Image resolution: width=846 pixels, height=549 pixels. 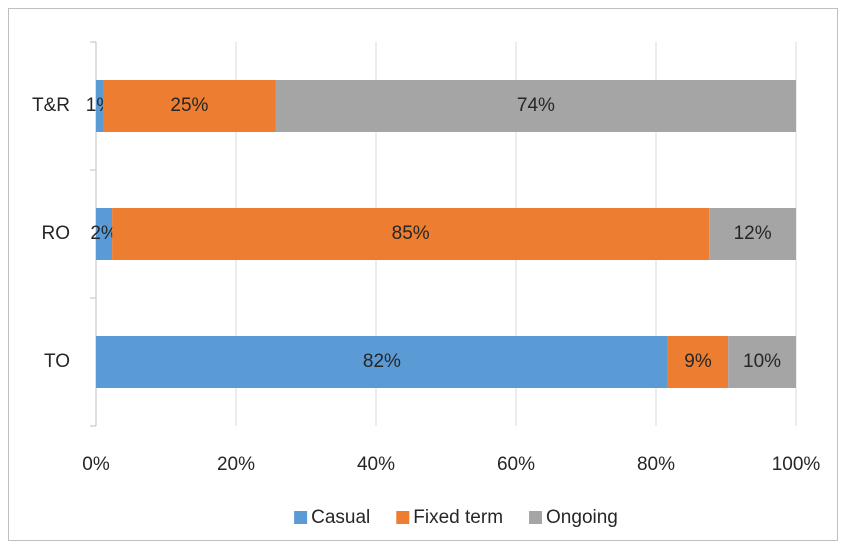 I want to click on data-label: 85%, so click(x=411, y=233).